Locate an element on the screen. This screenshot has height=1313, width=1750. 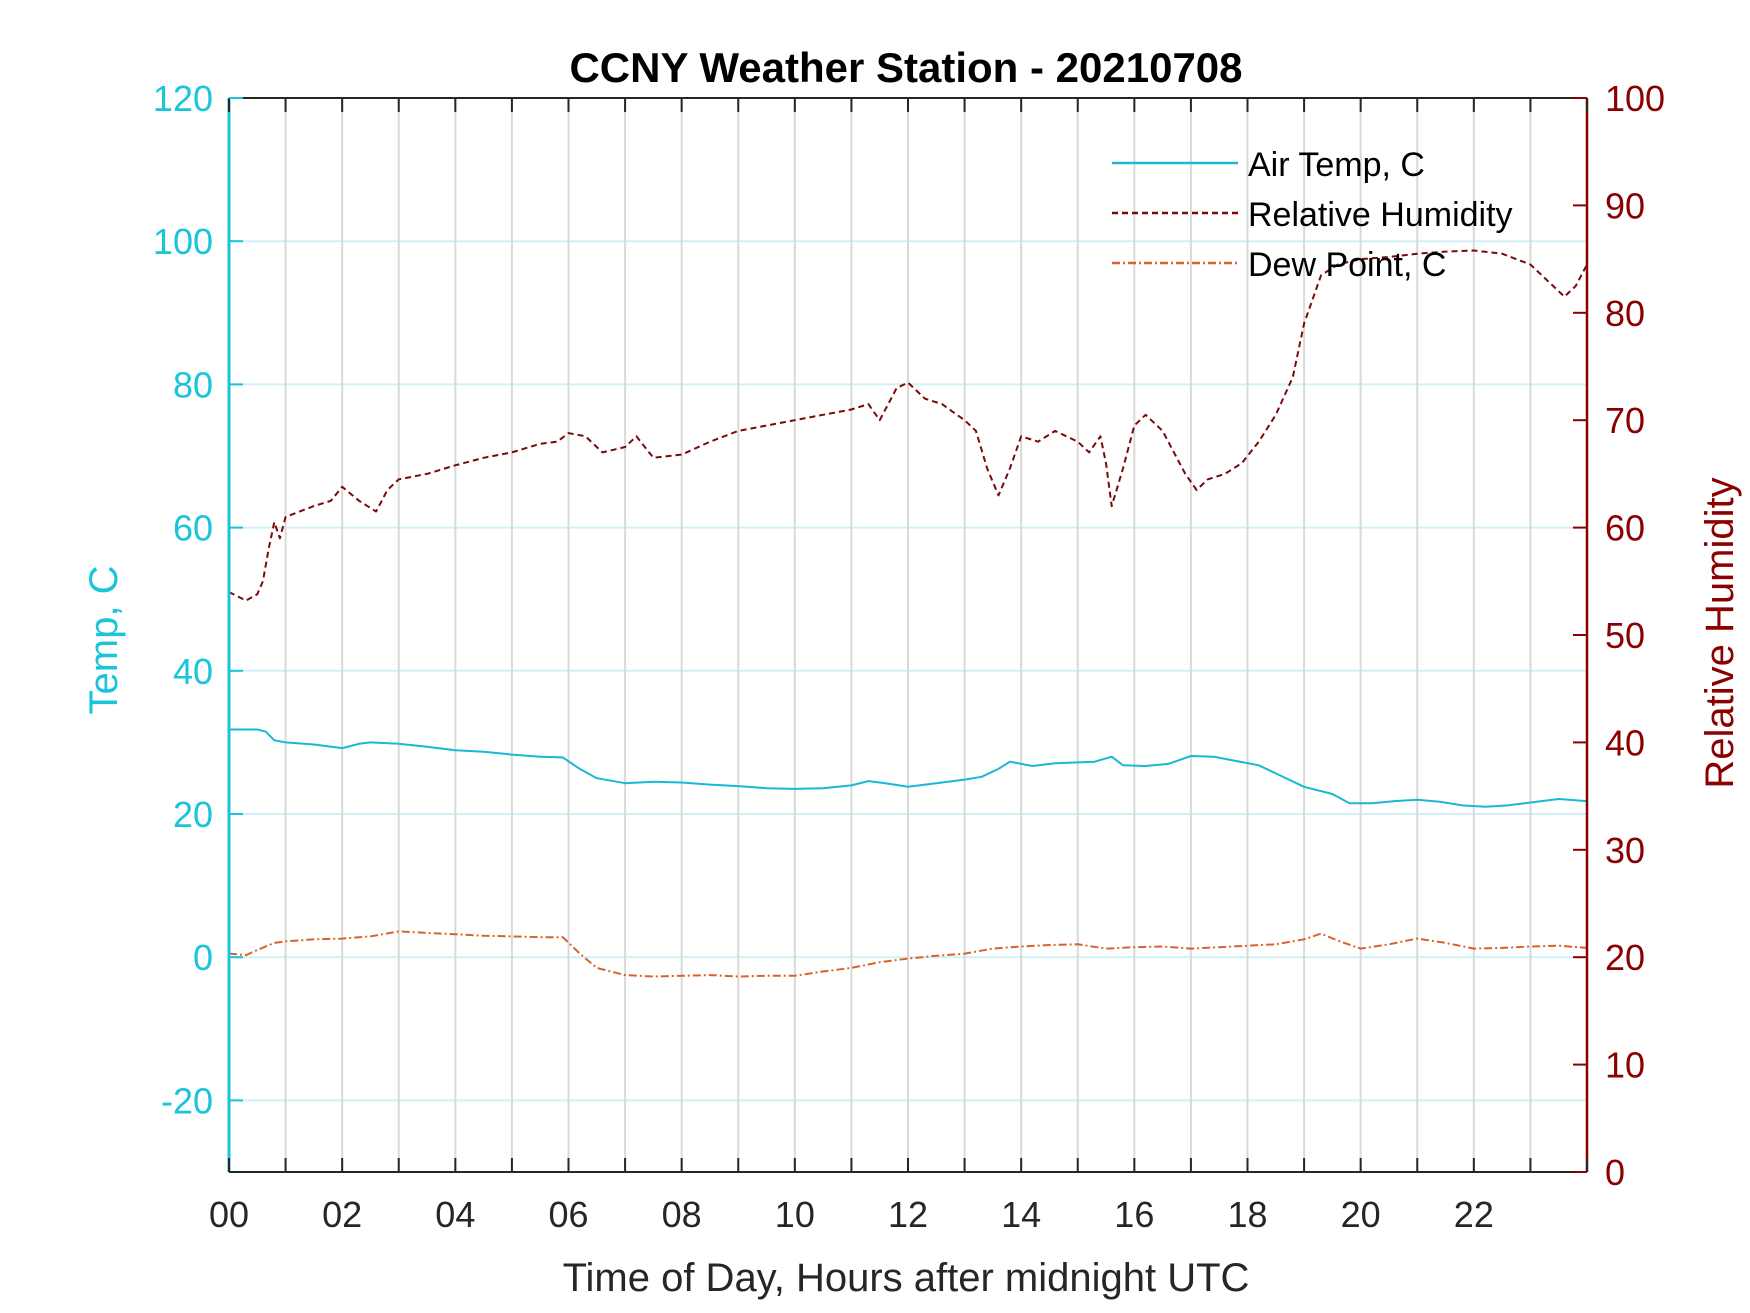
y-left-tick-label: -20 is located at coordinates (187, 1100).